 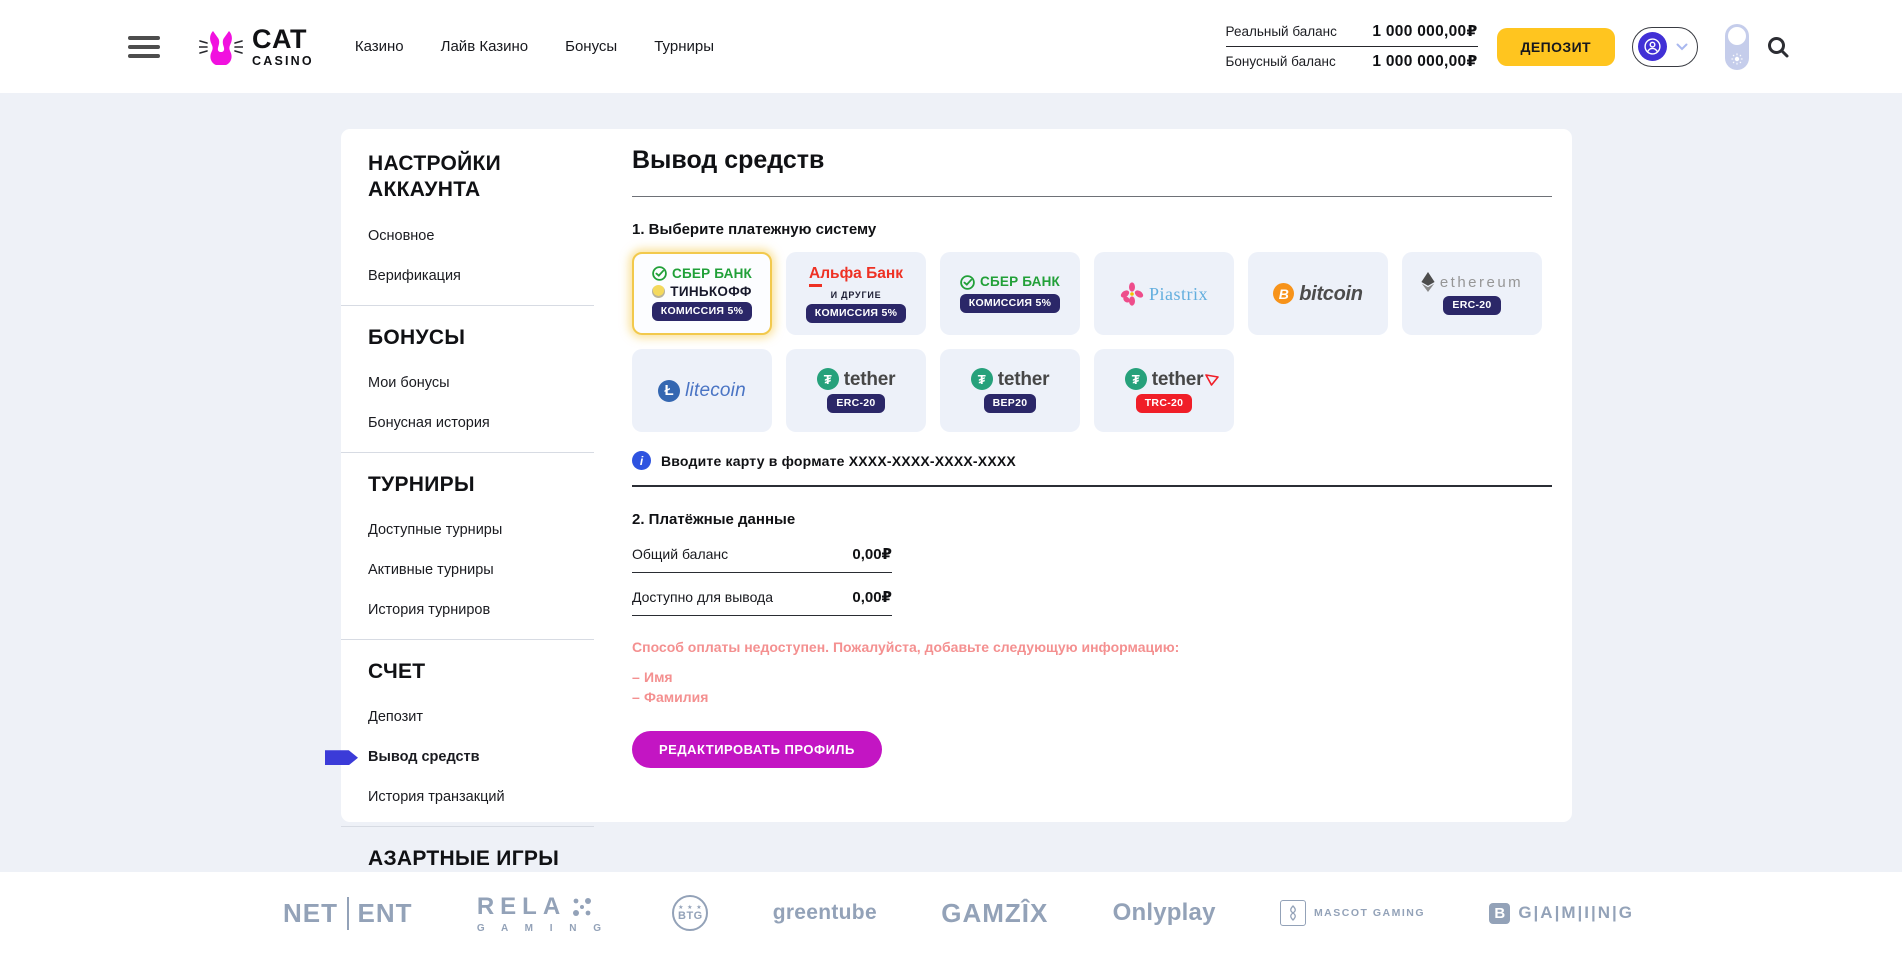 What do you see at coordinates (397, 671) in the screenshot?
I see `sidebar-section-title-account: СЧЕТ` at bounding box center [397, 671].